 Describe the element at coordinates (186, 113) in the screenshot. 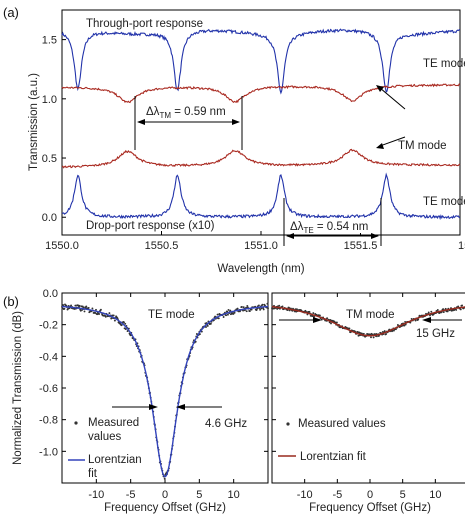

I see `delta-tm-label: ΔλTM = 0.59 nm` at that location.